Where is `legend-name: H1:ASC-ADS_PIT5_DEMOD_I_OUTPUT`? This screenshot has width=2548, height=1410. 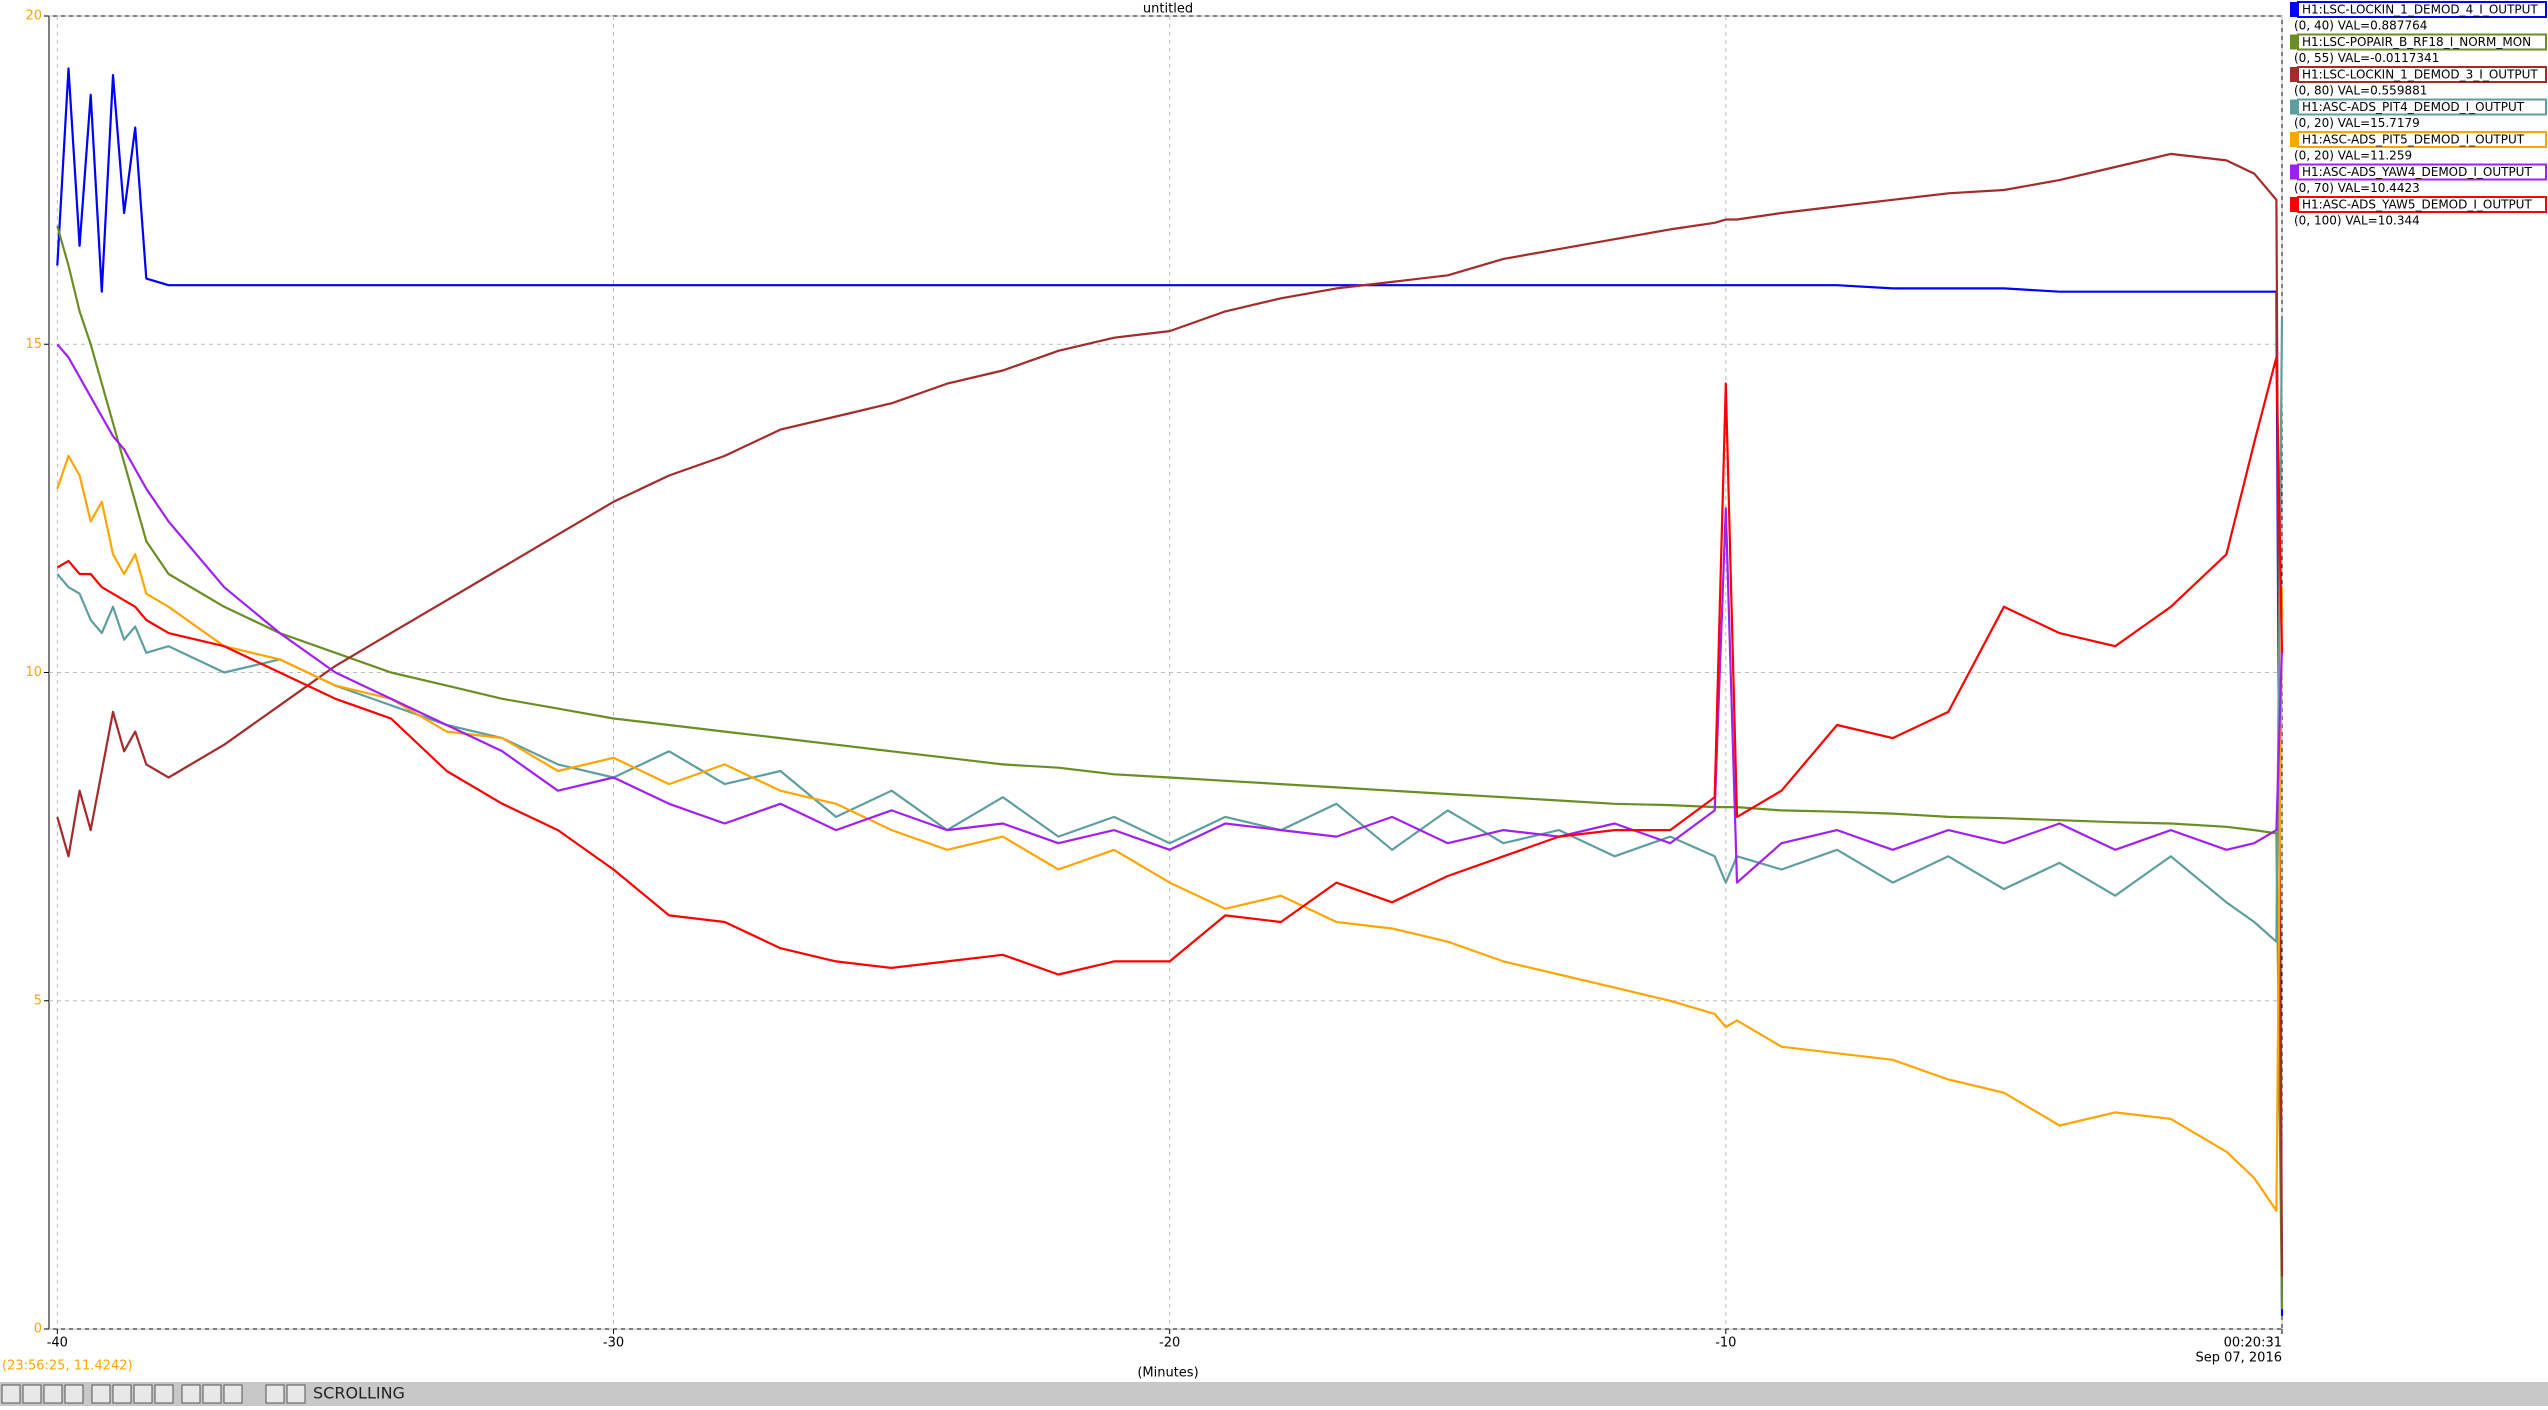 legend-name: H1:ASC-ADS_PIT5_DEMOD_I_OUTPUT is located at coordinates (2413, 140).